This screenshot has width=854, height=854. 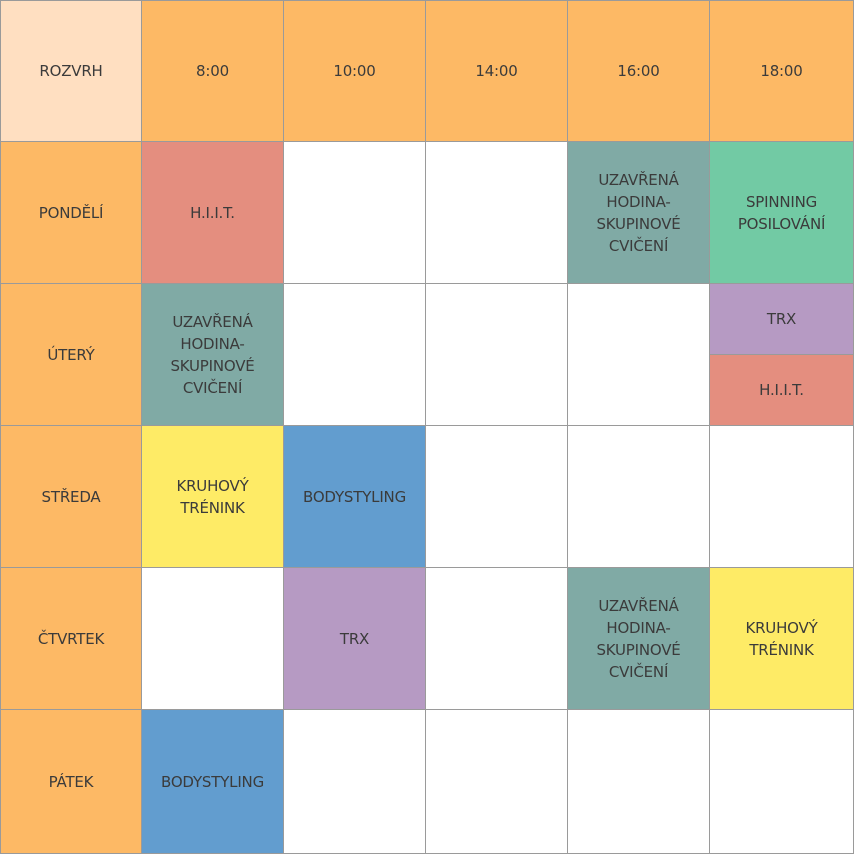 What do you see at coordinates (781, 389) in the screenshot?
I see `class-slot: H.I.I.T.` at bounding box center [781, 389].